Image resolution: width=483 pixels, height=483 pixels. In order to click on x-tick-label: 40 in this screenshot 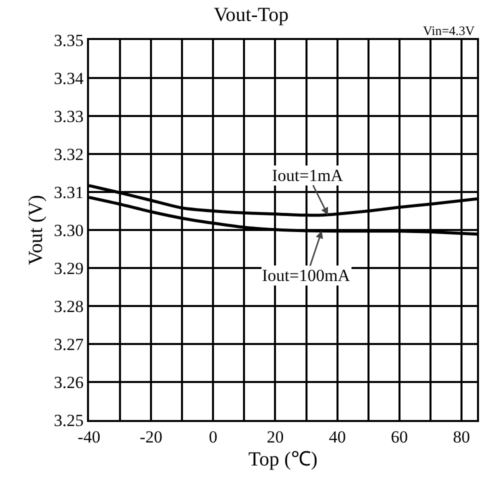, I will do `click(337, 436)`.